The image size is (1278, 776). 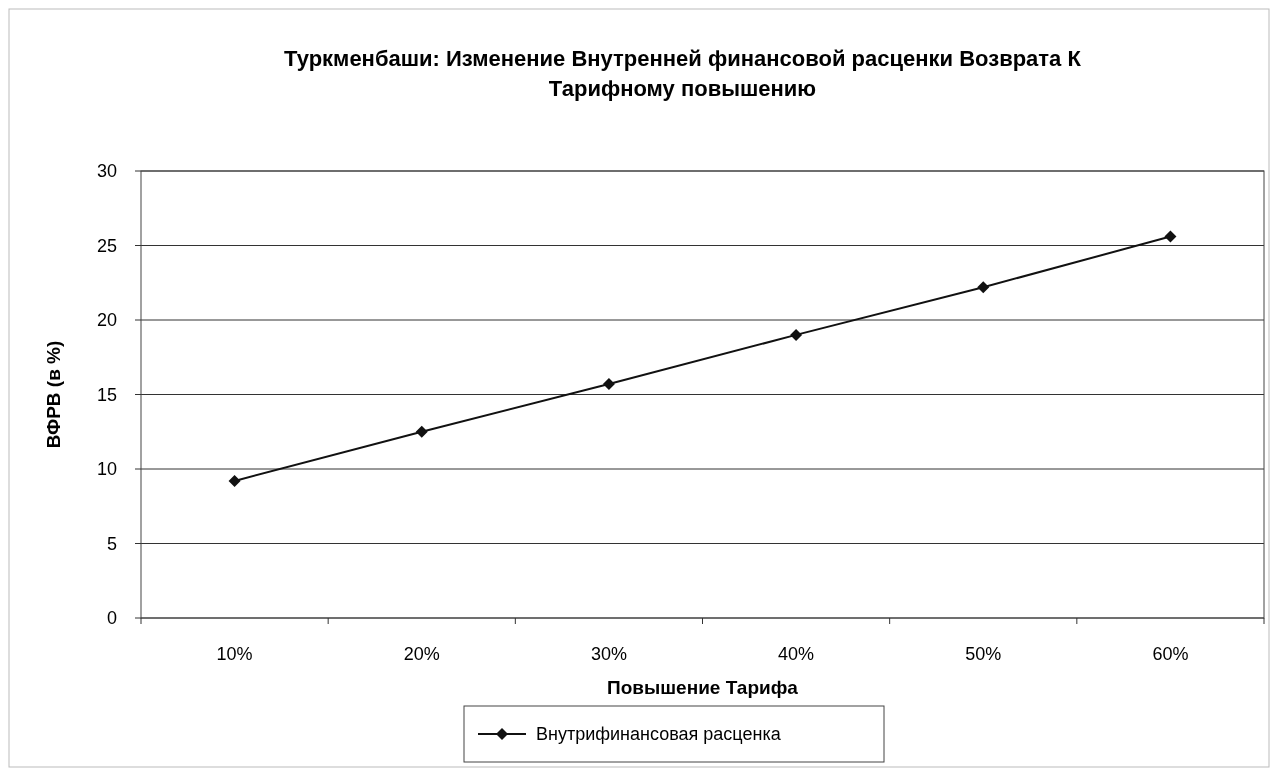 What do you see at coordinates (1170, 654) in the screenshot?
I see `x-tick-label: 60%` at bounding box center [1170, 654].